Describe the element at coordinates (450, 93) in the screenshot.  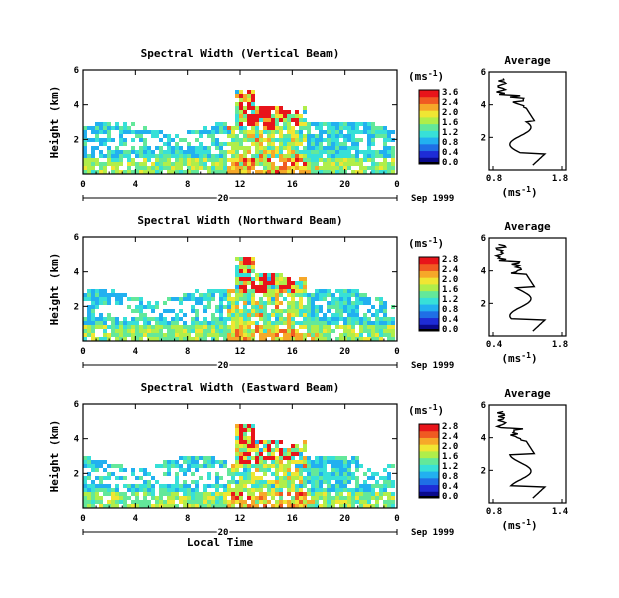
I see `colorbar-tick-label: 3.6` at that location.